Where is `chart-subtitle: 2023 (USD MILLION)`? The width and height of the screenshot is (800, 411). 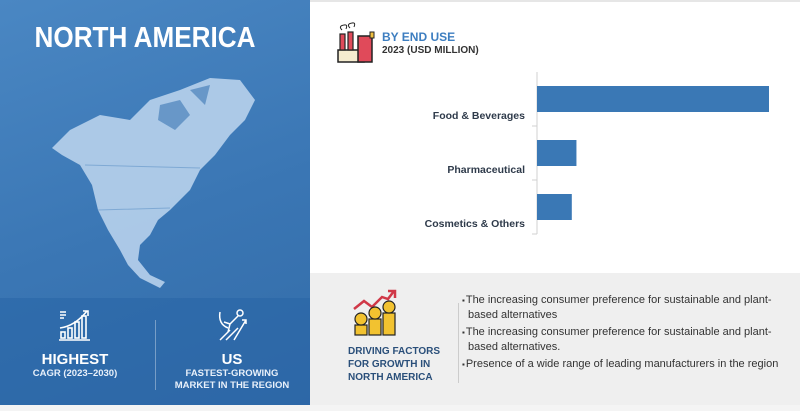
chart-subtitle: 2023 (USD MILLION) is located at coordinates (430, 50).